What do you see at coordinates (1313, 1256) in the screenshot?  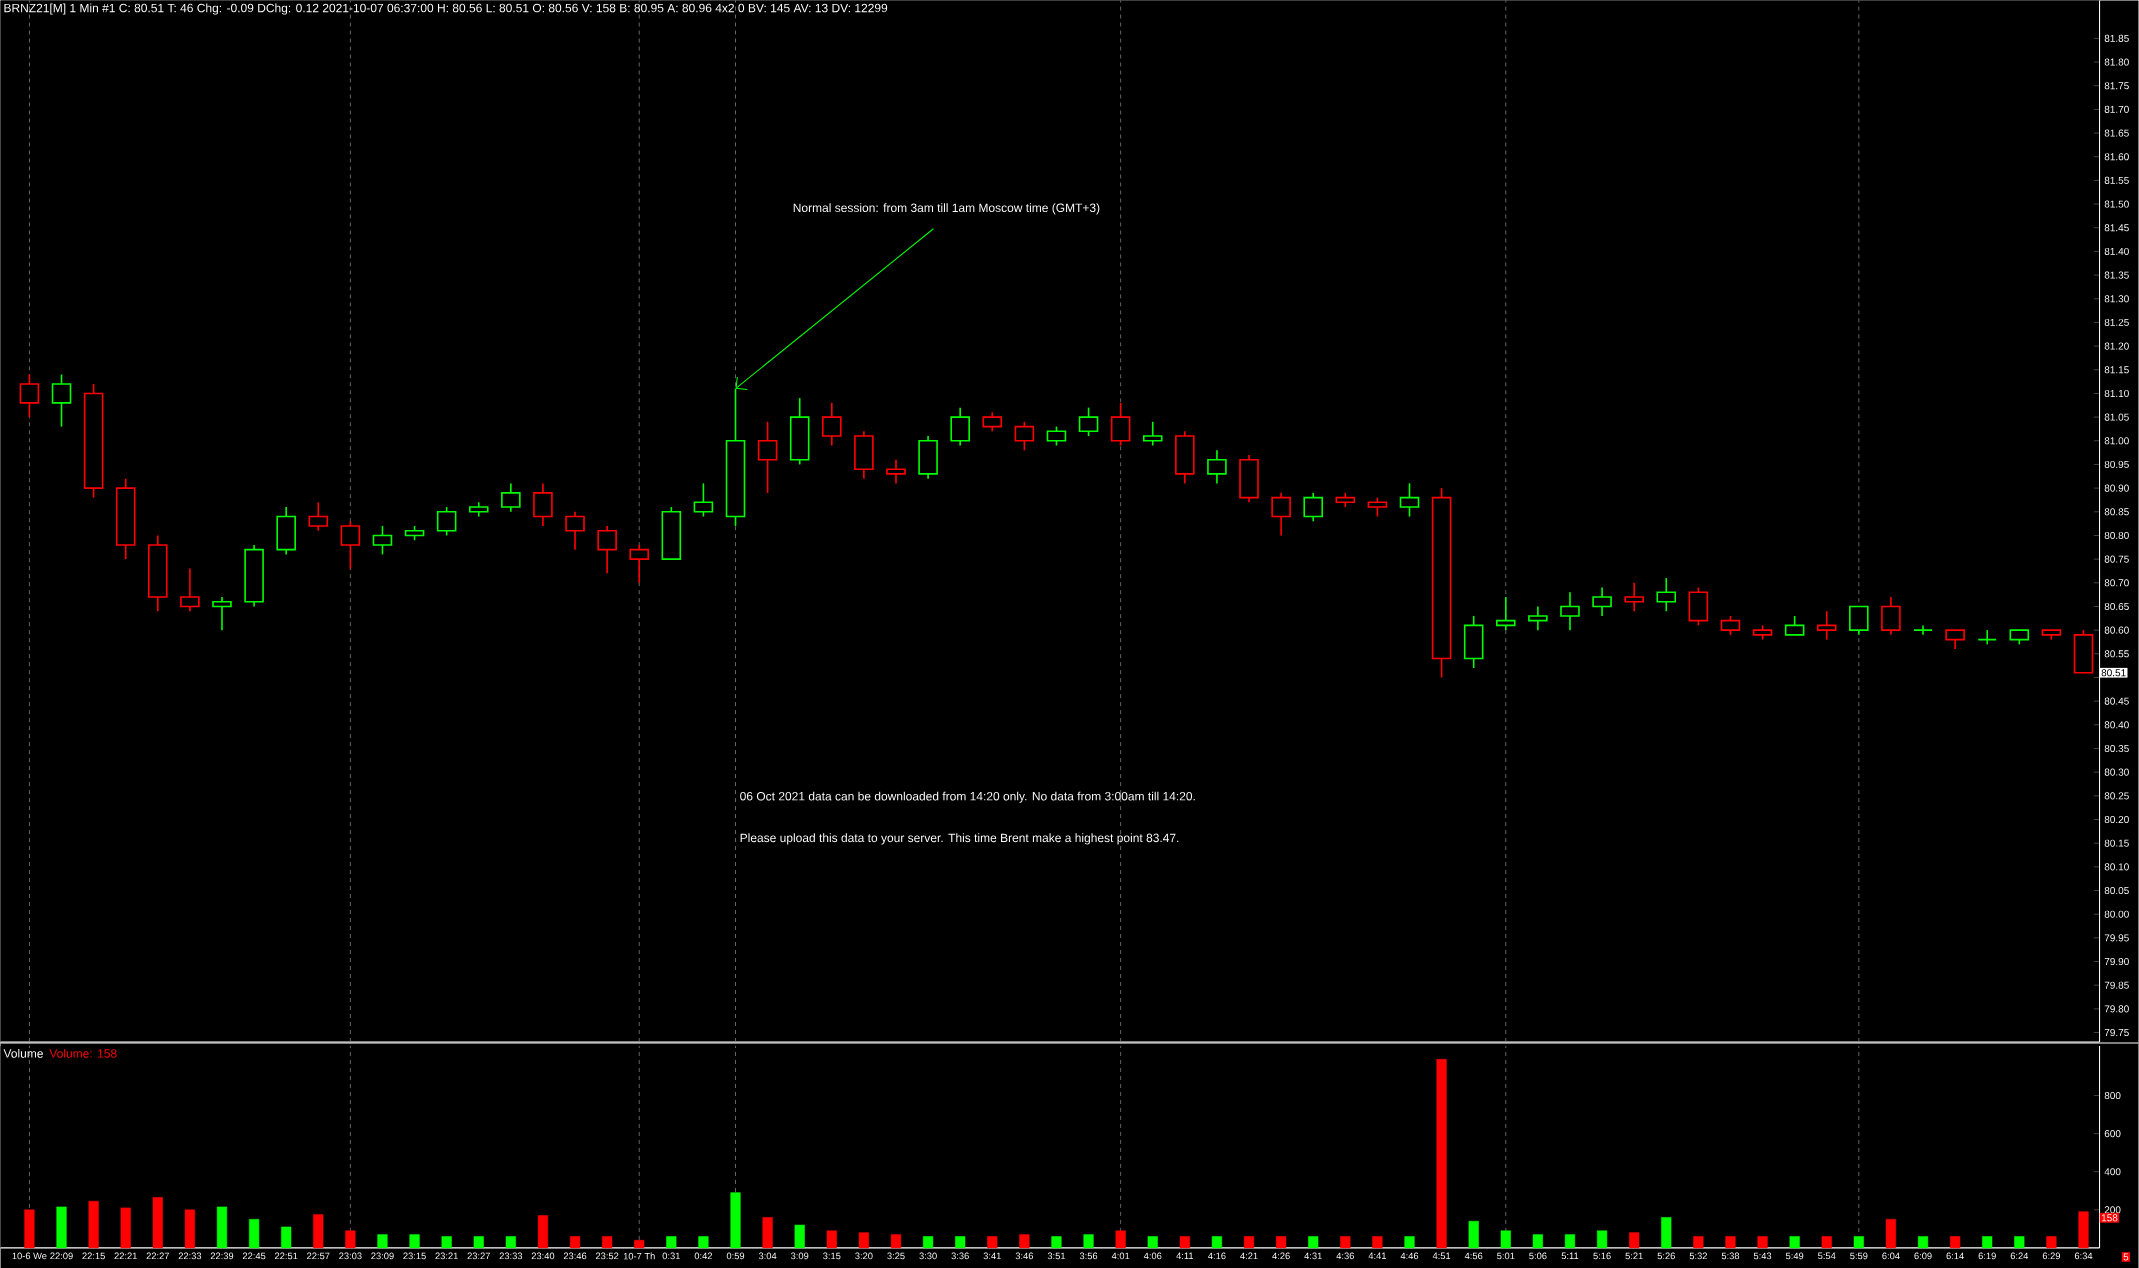 I see `x-tick-label: 4:31` at bounding box center [1313, 1256].